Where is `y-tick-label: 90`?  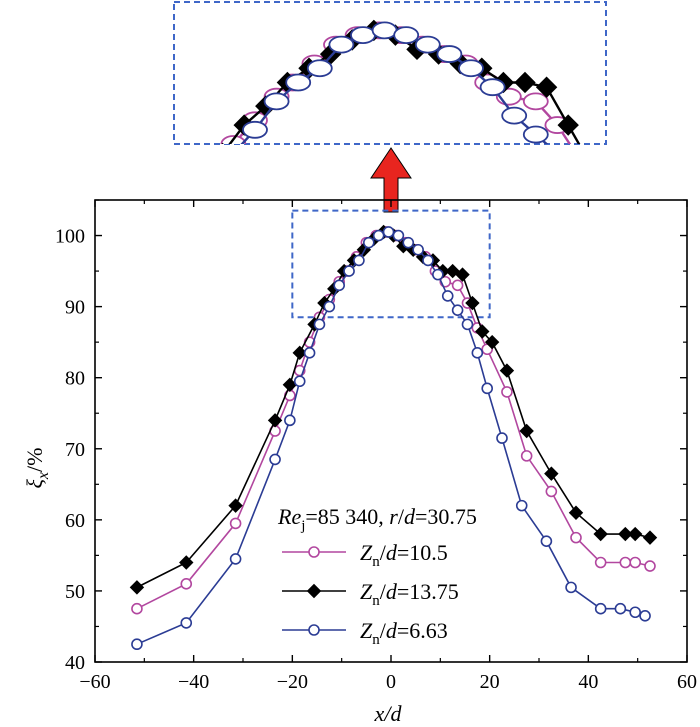
y-tick-label: 90 is located at coordinates (75, 308).